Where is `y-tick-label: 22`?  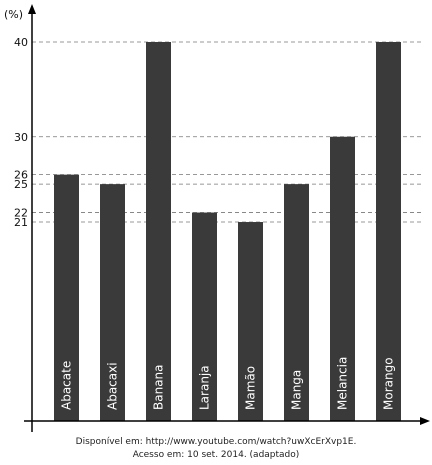 y-tick-label: 22 is located at coordinates (21, 213).